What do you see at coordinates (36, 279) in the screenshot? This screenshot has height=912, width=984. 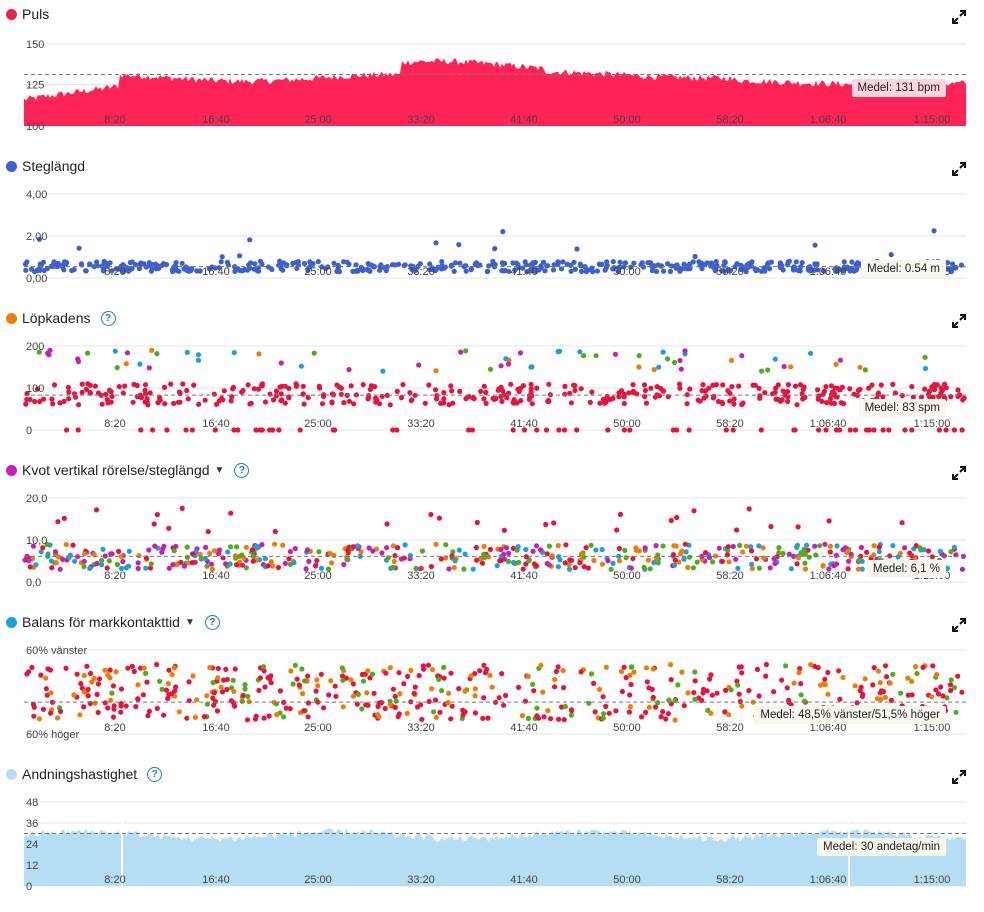 I see `y-tick-label: 0,00` at bounding box center [36, 279].